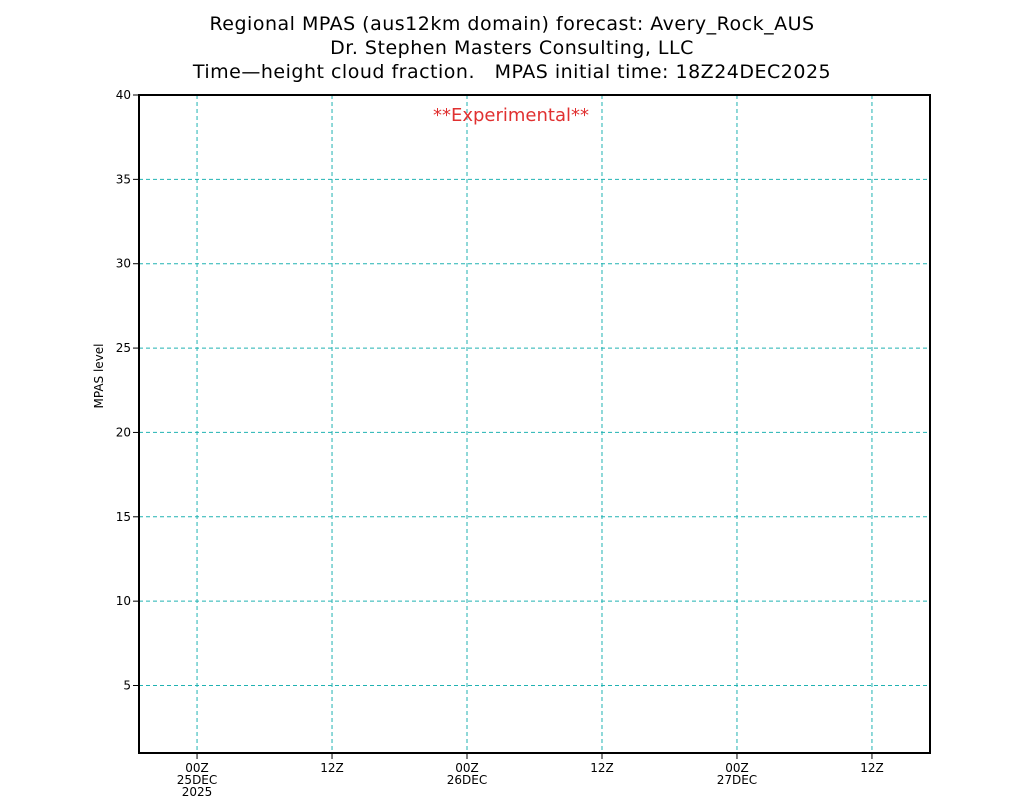 Image resolution: width=1024 pixels, height=800 pixels. What do you see at coordinates (737, 780) in the screenshot?
I see `x-tick-label: 27DEC` at bounding box center [737, 780].